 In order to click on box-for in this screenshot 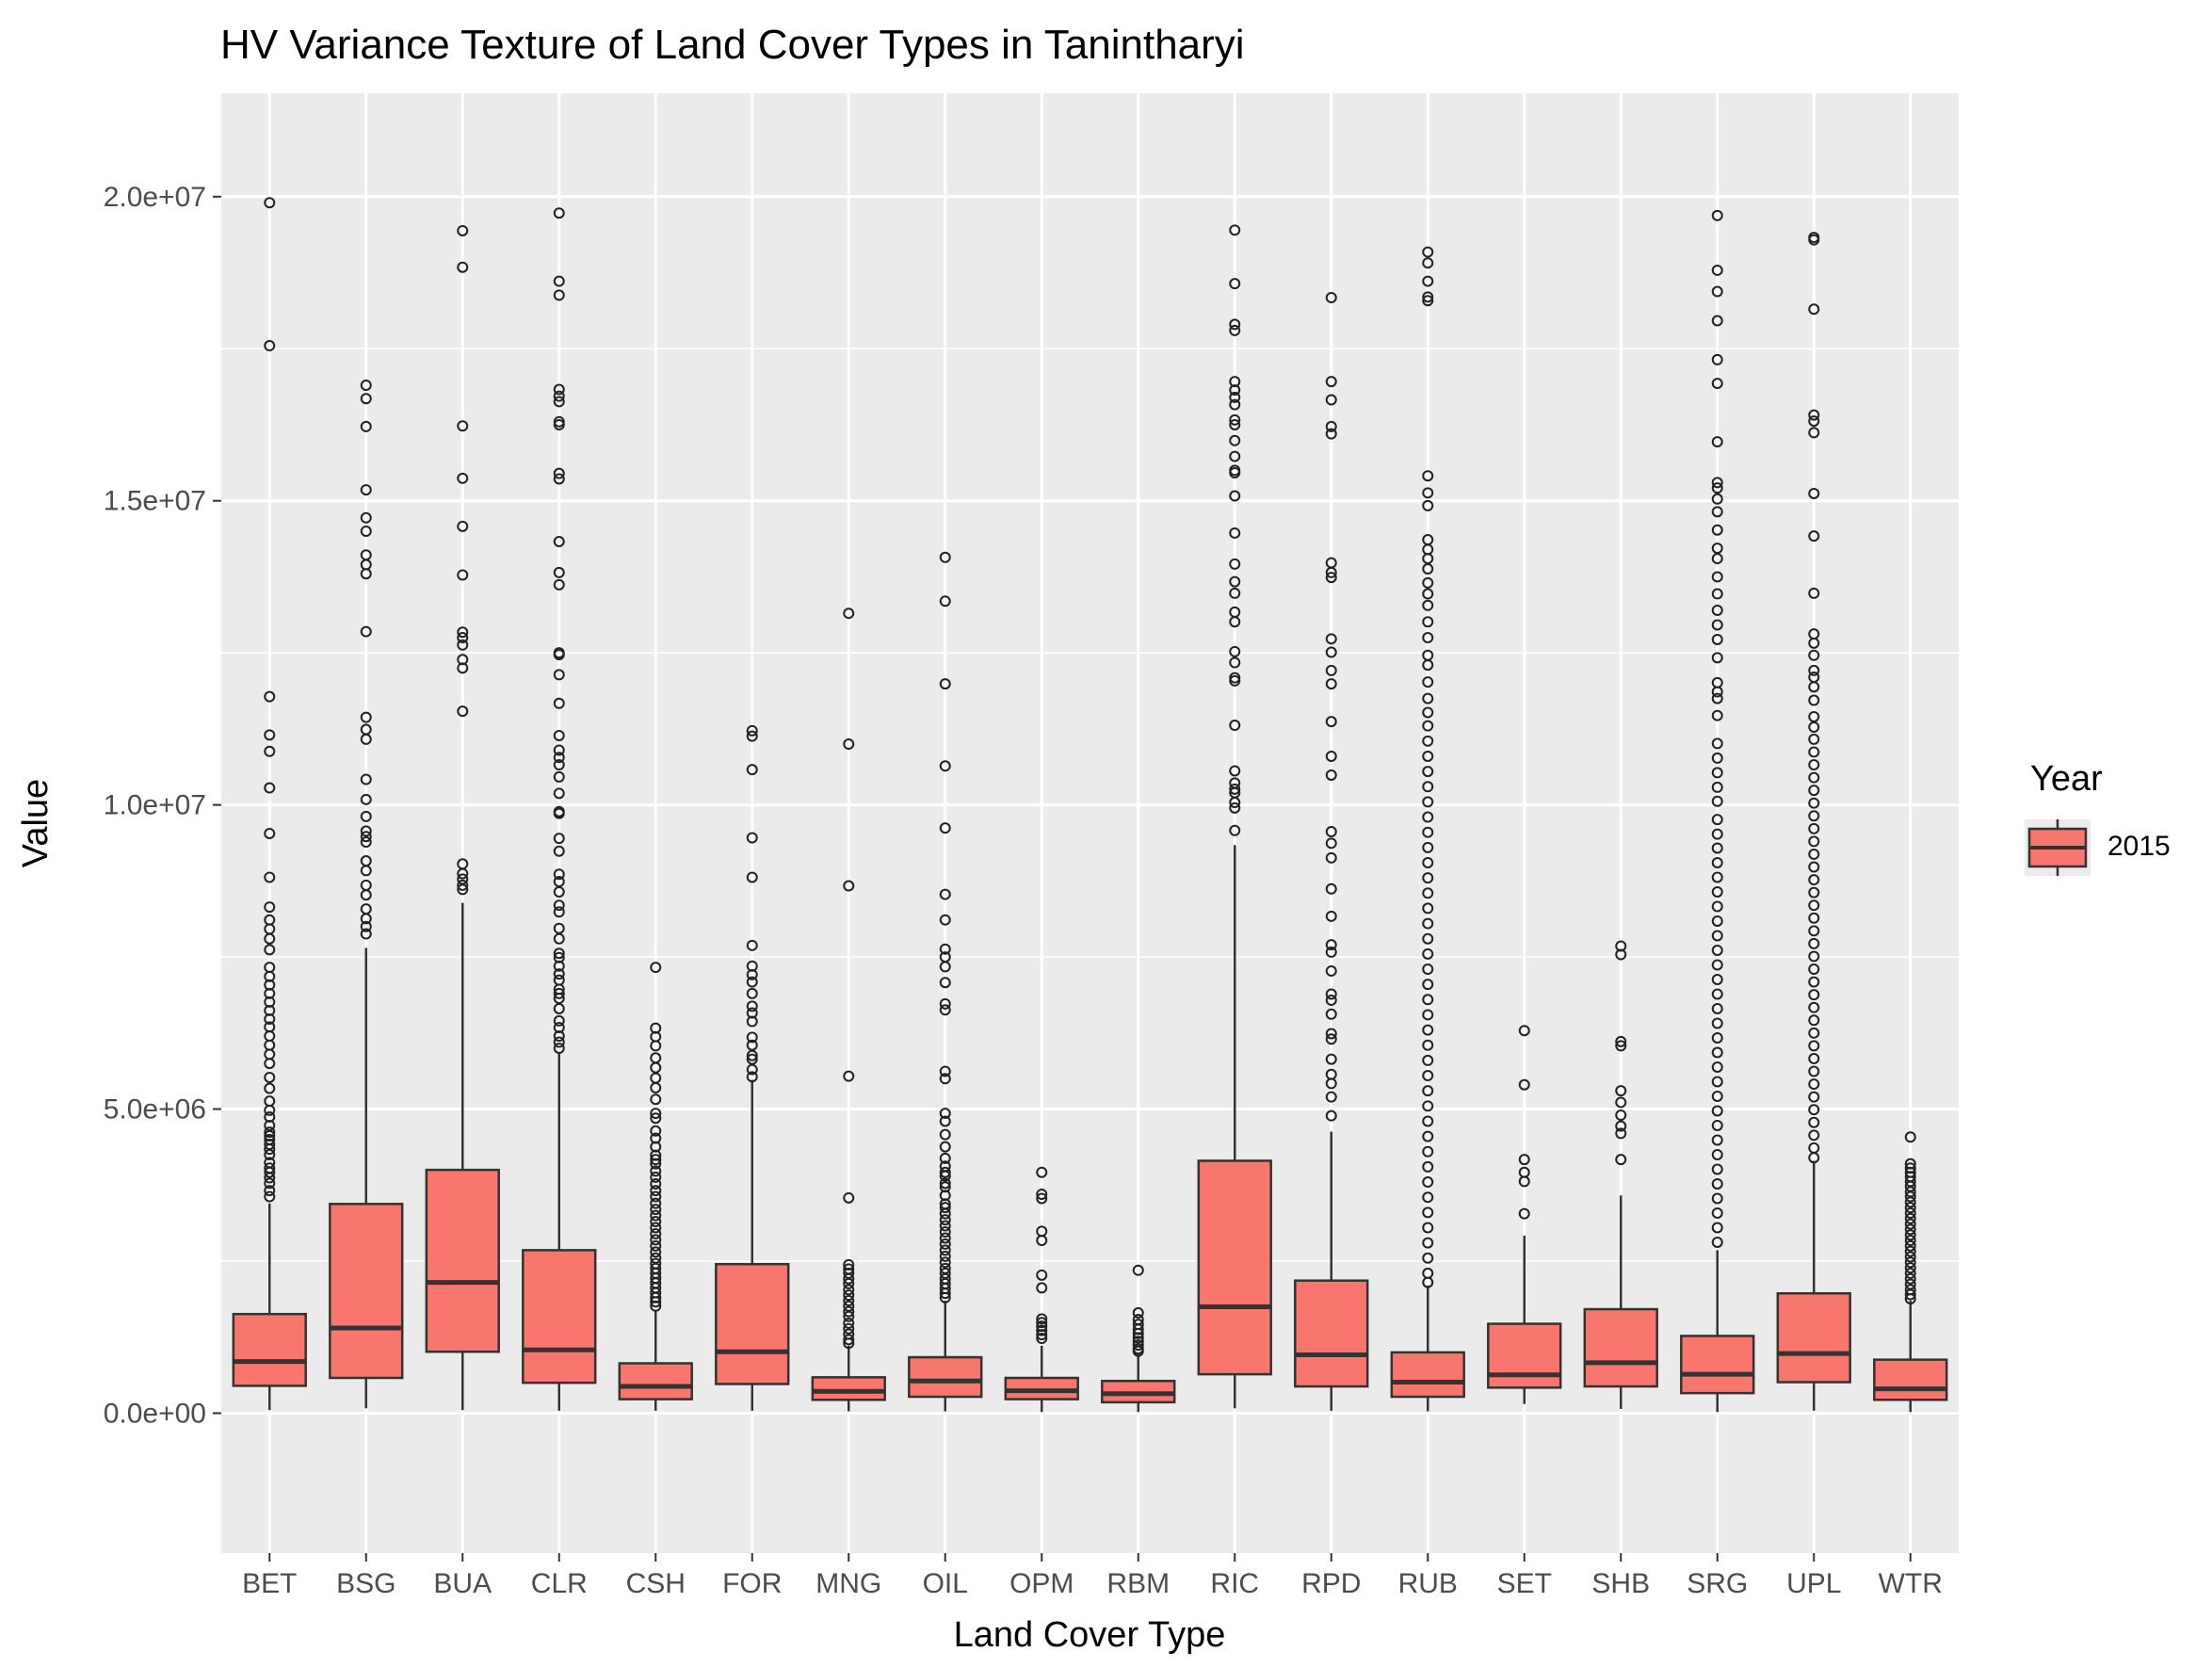, I will do `click(752, 1067)`.